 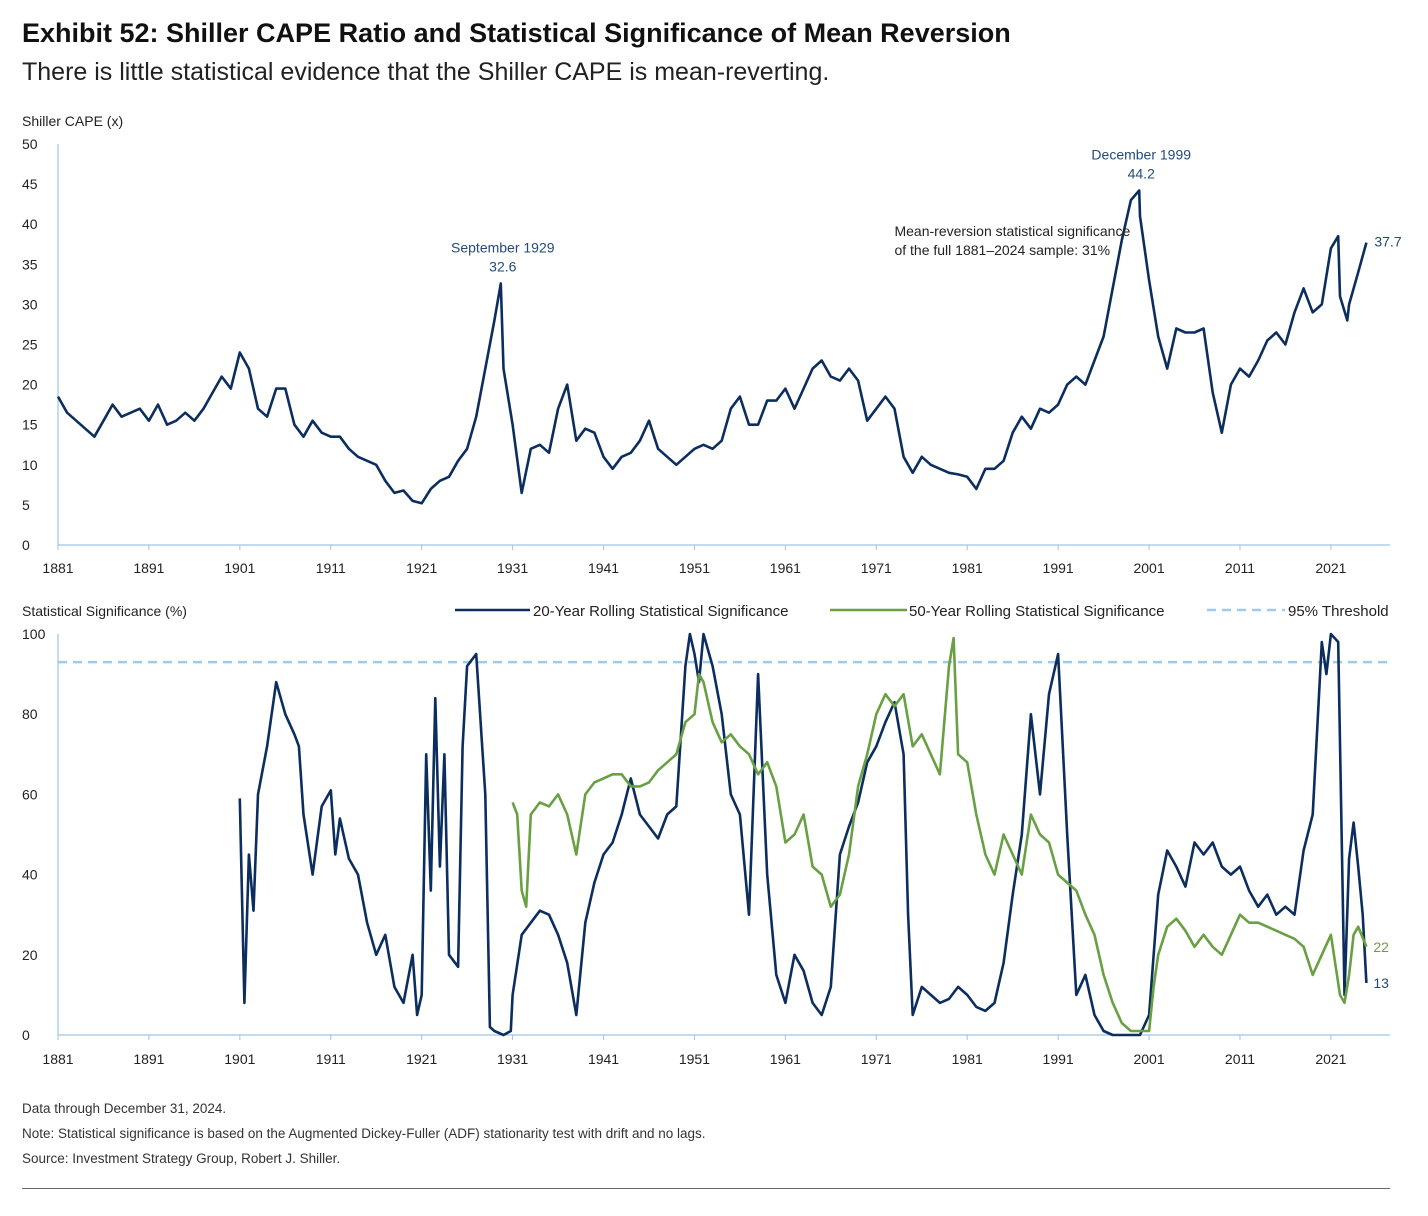 I want to click on y-axis-title: Shiller CAPE (x), so click(x=72, y=121).